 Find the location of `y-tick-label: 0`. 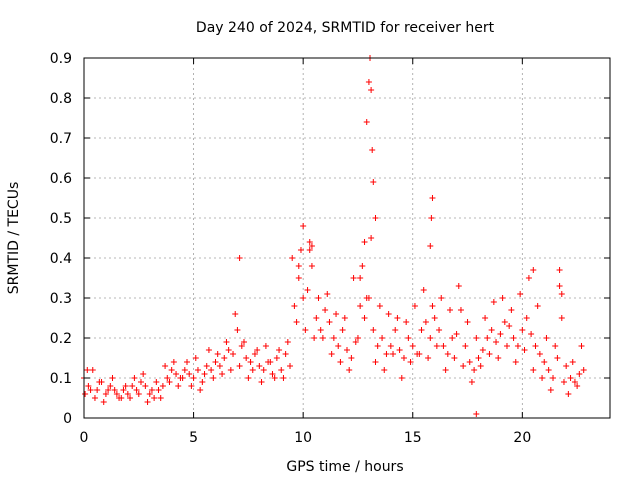

y-tick-label: 0 is located at coordinates (67, 419).